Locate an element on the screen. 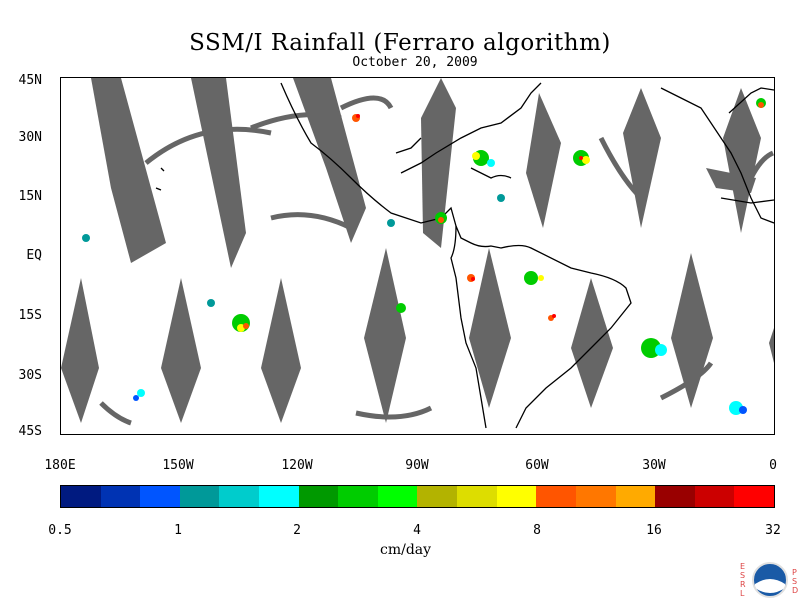  esrl-letters: ESRL is located at coordinates (743, 580).